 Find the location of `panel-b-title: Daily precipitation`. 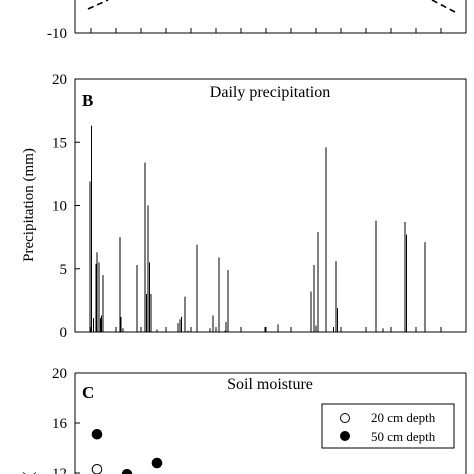

panel-b-title: Daily precipitation is located at coordinates (270, 92).